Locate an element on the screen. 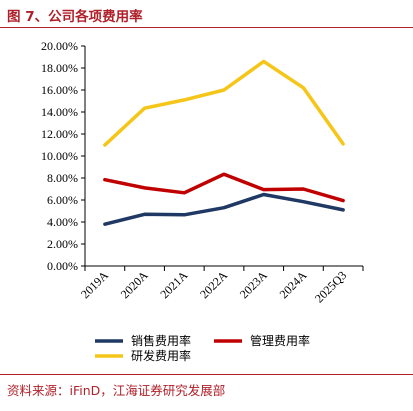 The height and width of the screenshot is (411, 413). legend-label: 销售费用率 is located at coordinates (161, 340).